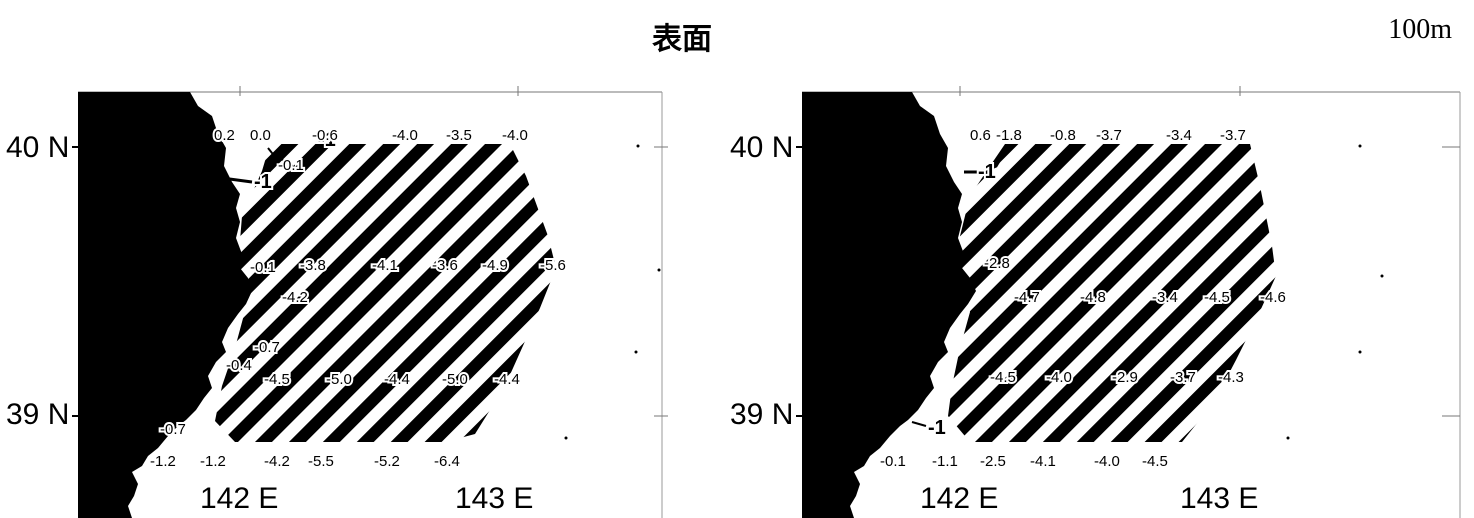 Image resolution: width=1474 pixels, height=518 pixels. I want to click on value-label: -0.4, so click(239, 365).